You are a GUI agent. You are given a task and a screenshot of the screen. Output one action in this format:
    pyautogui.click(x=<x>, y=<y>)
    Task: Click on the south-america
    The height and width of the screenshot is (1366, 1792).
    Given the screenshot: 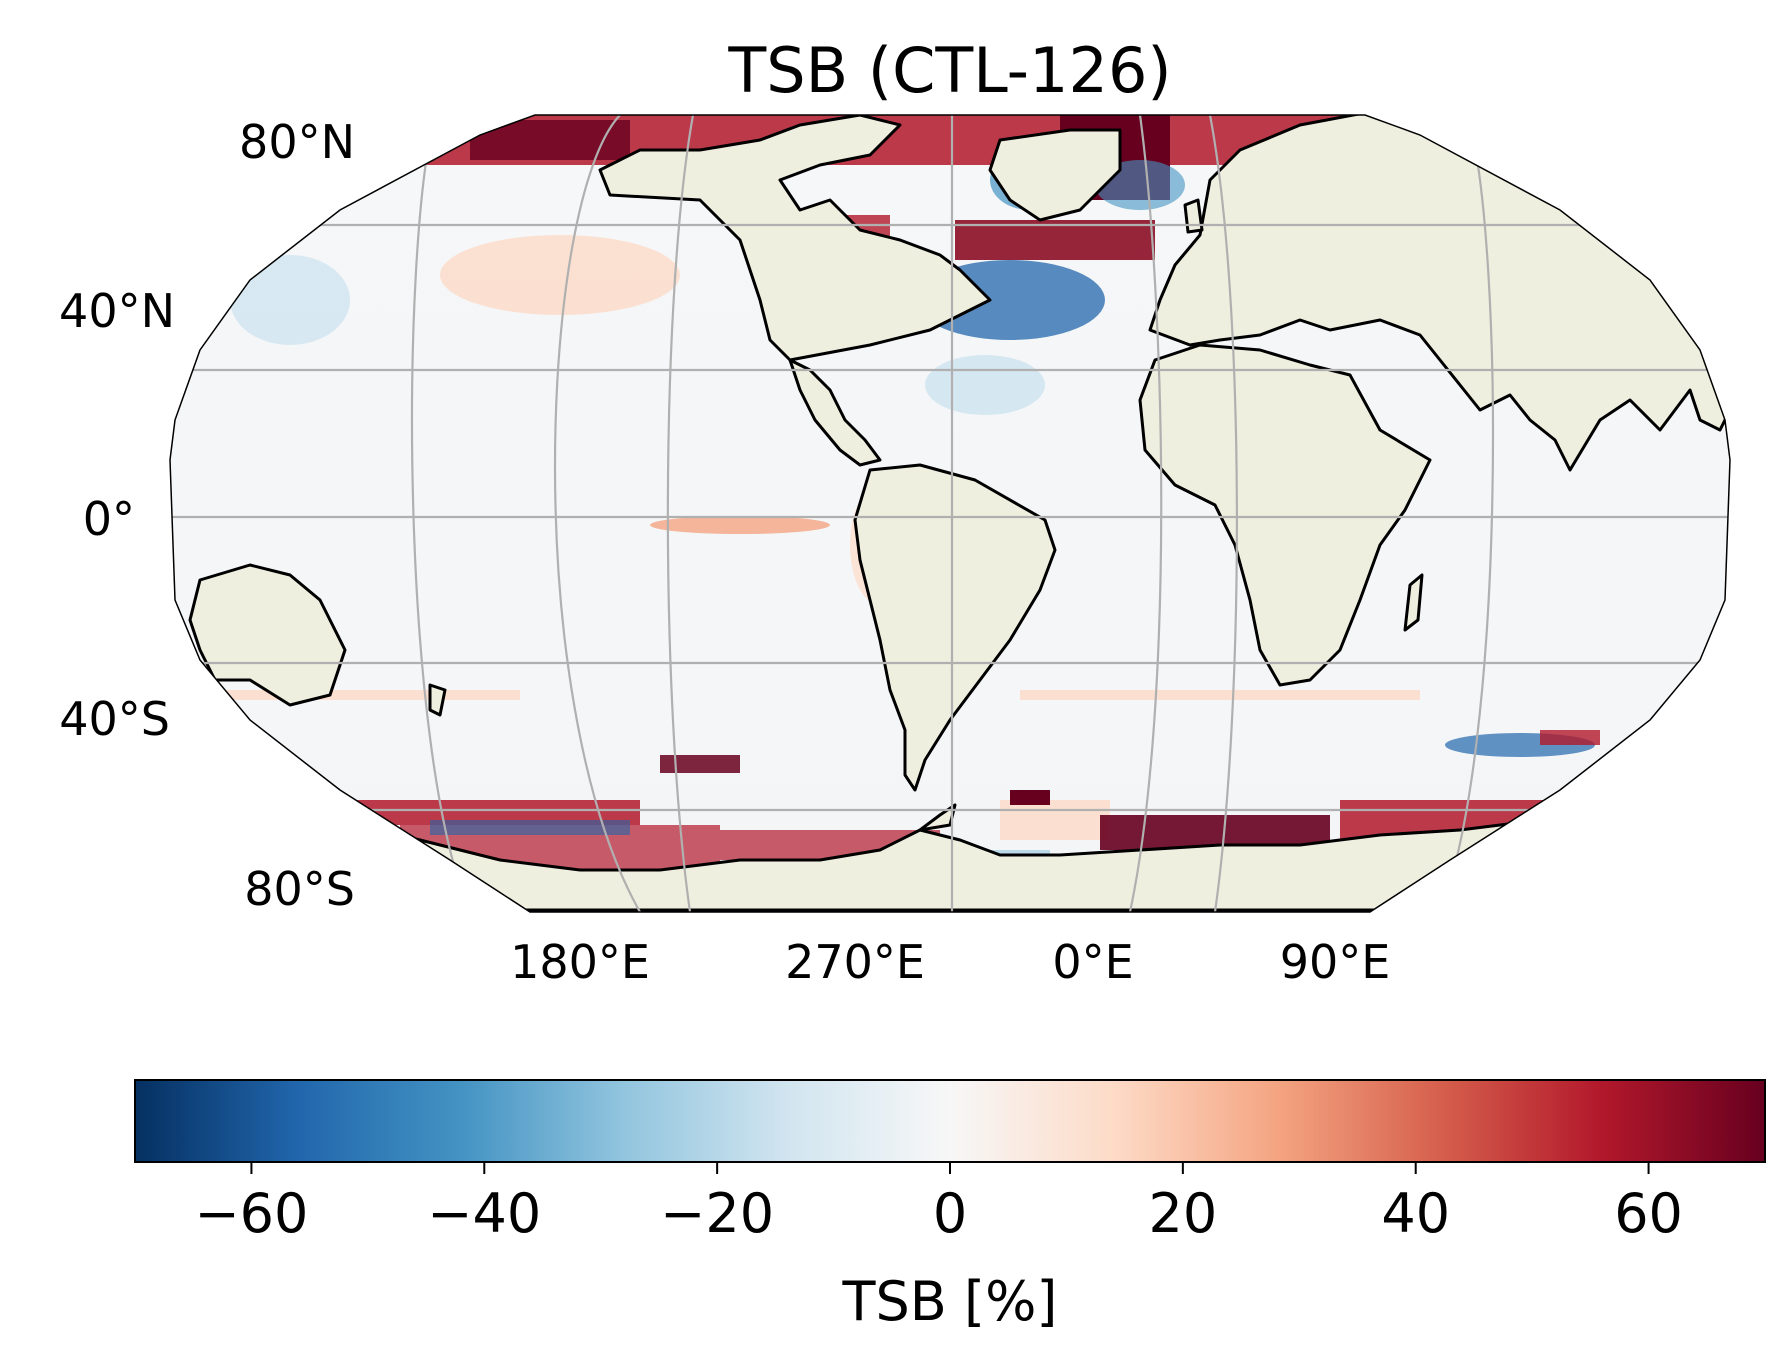 What is the action you would take?
    pyautogui.click(x=955, y=627)
    